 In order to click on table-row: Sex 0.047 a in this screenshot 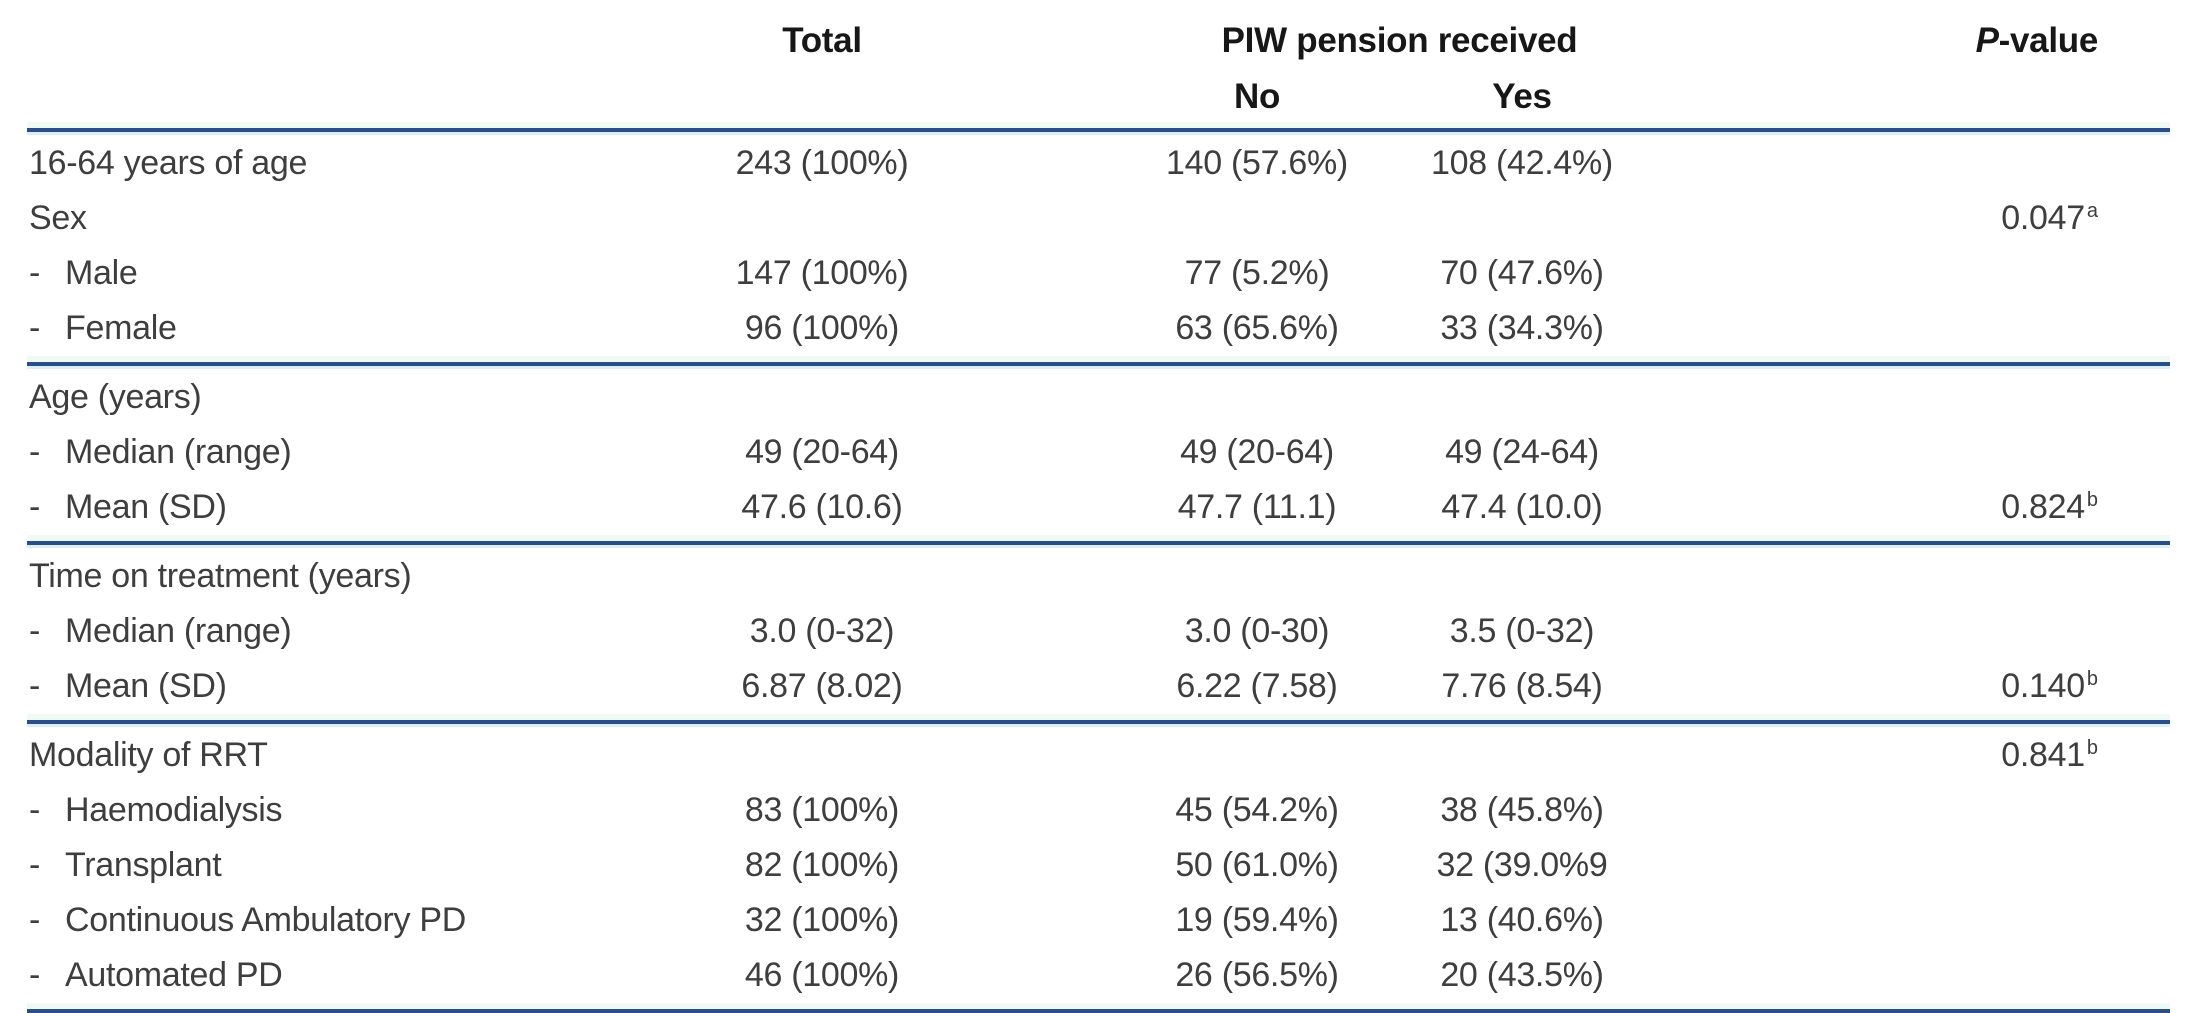, I will do `click(1098, 218)`.